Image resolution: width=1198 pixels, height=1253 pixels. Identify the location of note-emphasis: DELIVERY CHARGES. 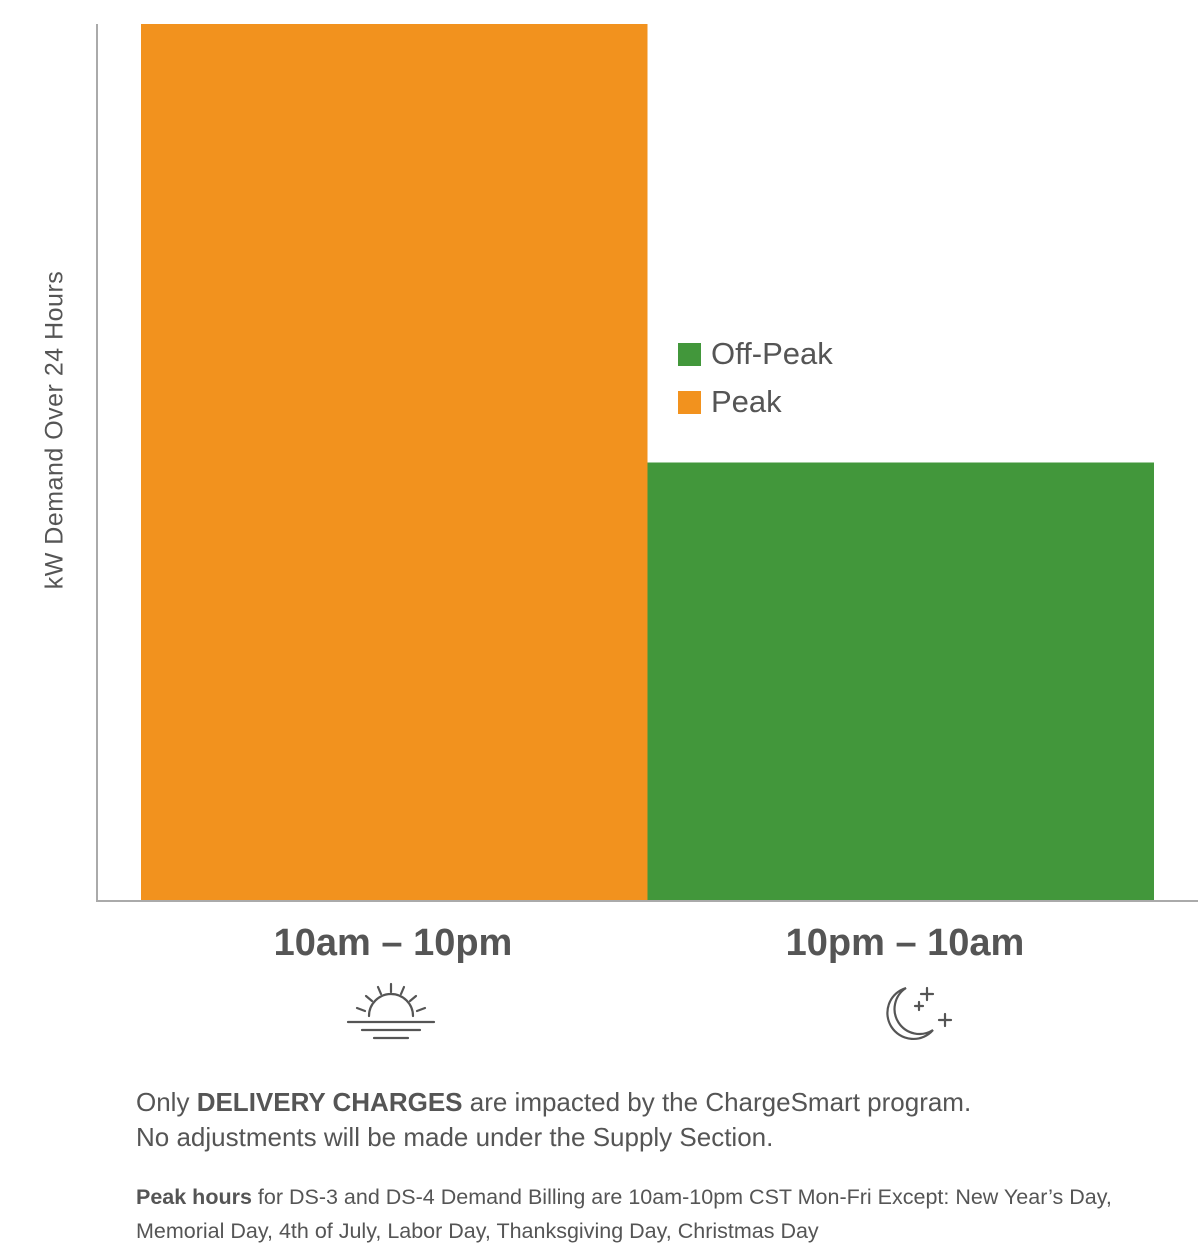
(329, 1102).